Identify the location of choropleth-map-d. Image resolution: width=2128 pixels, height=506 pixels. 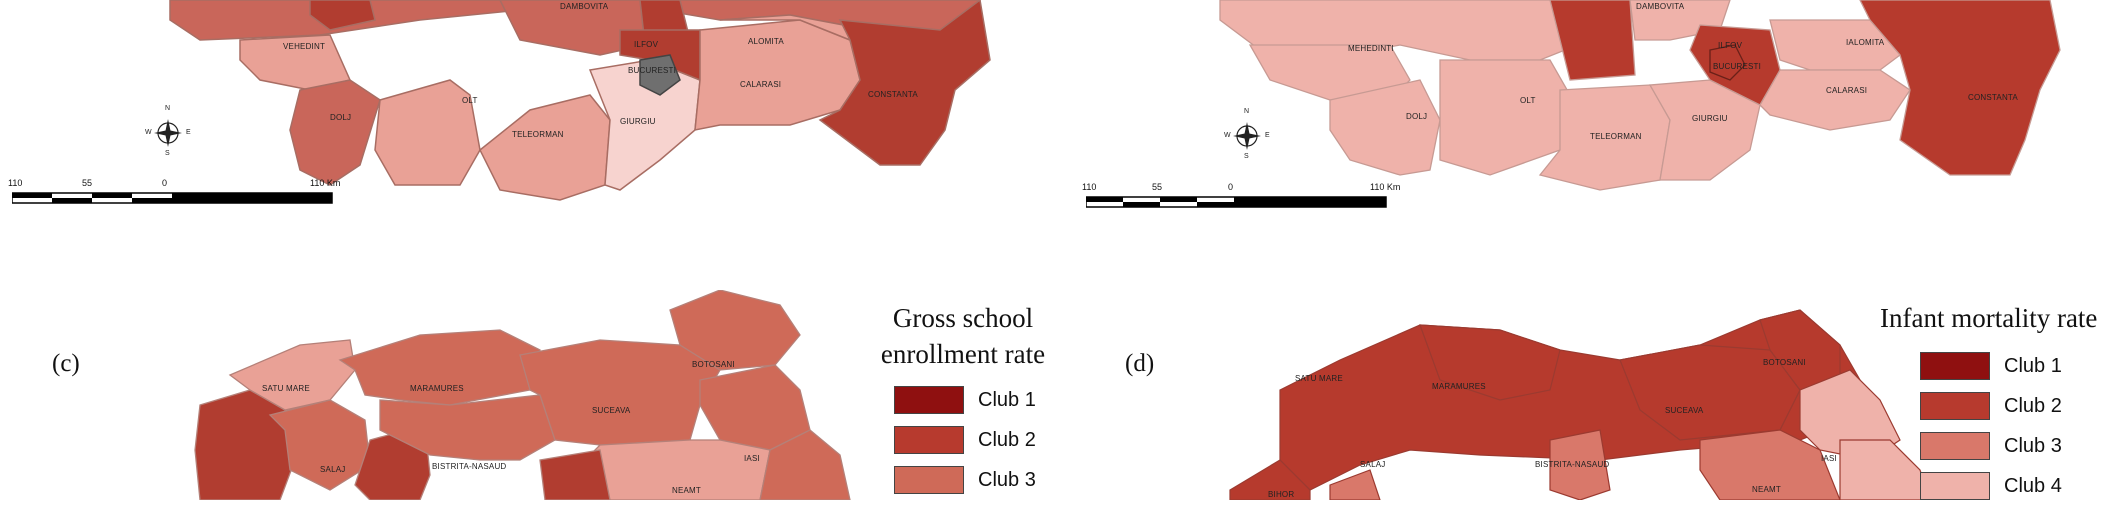
(1580, 404).